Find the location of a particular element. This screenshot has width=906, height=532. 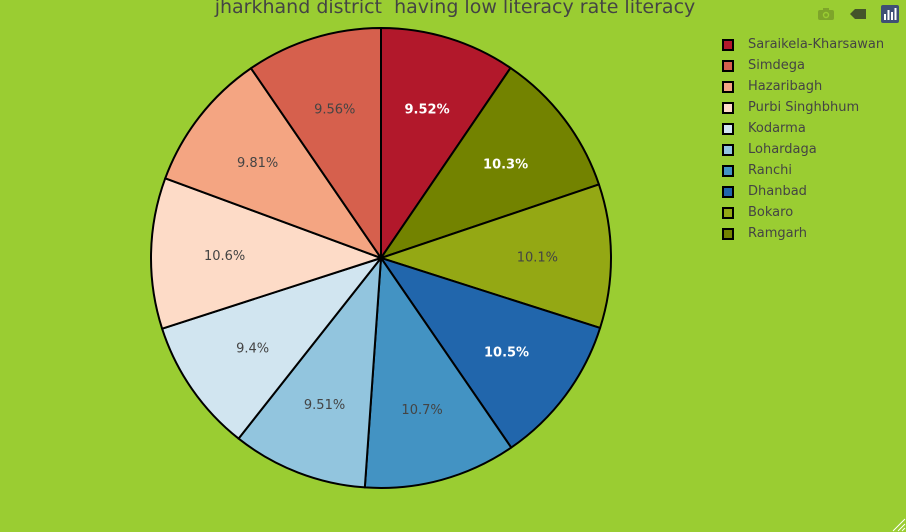

pie-slice-ramgarh is located at coordinates (490, 162).